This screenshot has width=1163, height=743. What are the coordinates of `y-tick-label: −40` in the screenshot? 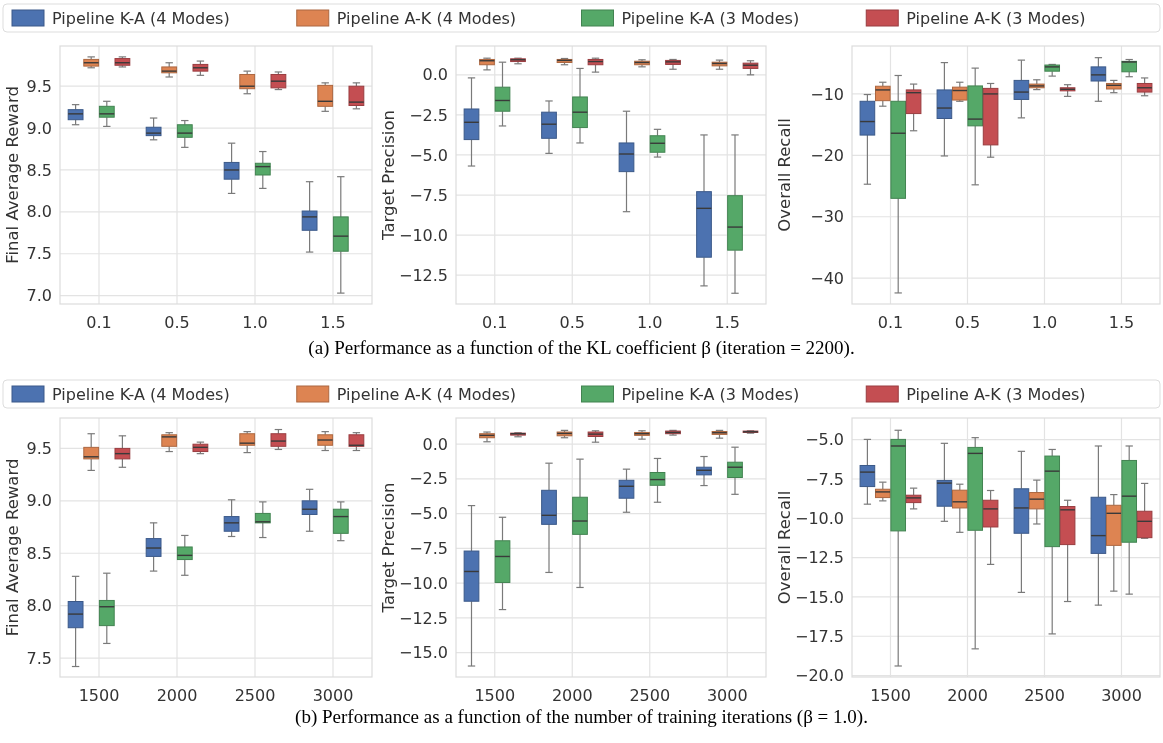 It's located at (827, 278).